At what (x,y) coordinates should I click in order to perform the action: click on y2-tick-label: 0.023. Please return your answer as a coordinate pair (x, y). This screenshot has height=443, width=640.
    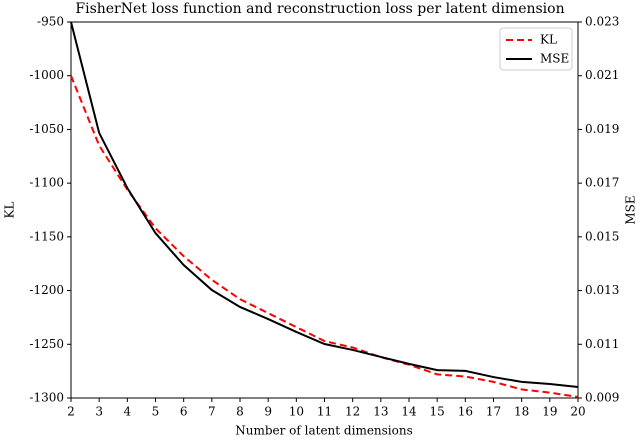
    Looking at the image, I should click on (602, 22).